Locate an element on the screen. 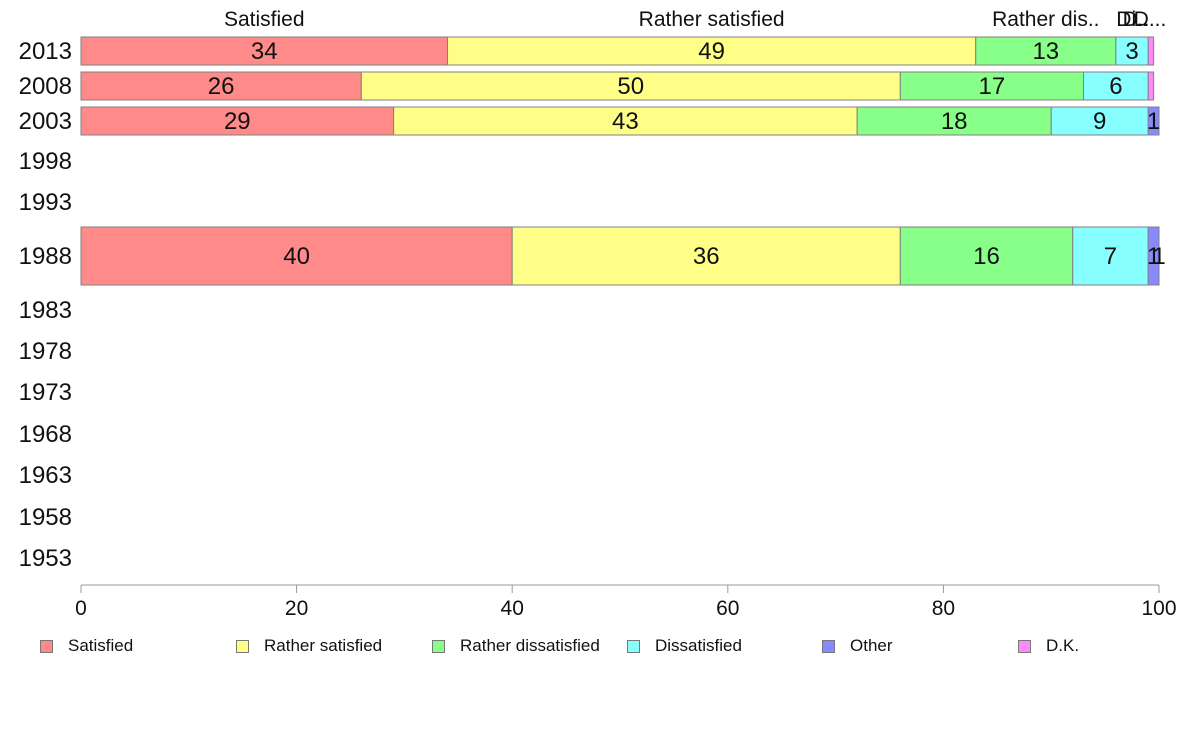 The height and width of the screenshot is (736, 1188). legend-label: Satisfied is located at coordinates (101, 645).